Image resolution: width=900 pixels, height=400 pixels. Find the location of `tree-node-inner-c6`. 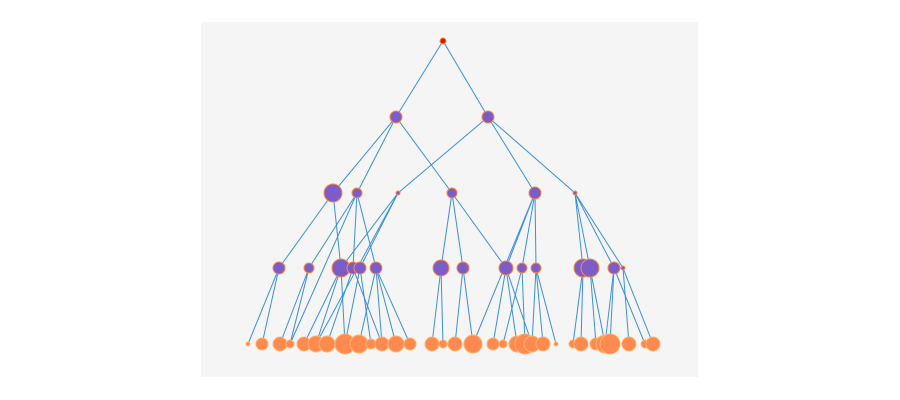

tree-node-inner-c6 is located at coordinates (376, 268).